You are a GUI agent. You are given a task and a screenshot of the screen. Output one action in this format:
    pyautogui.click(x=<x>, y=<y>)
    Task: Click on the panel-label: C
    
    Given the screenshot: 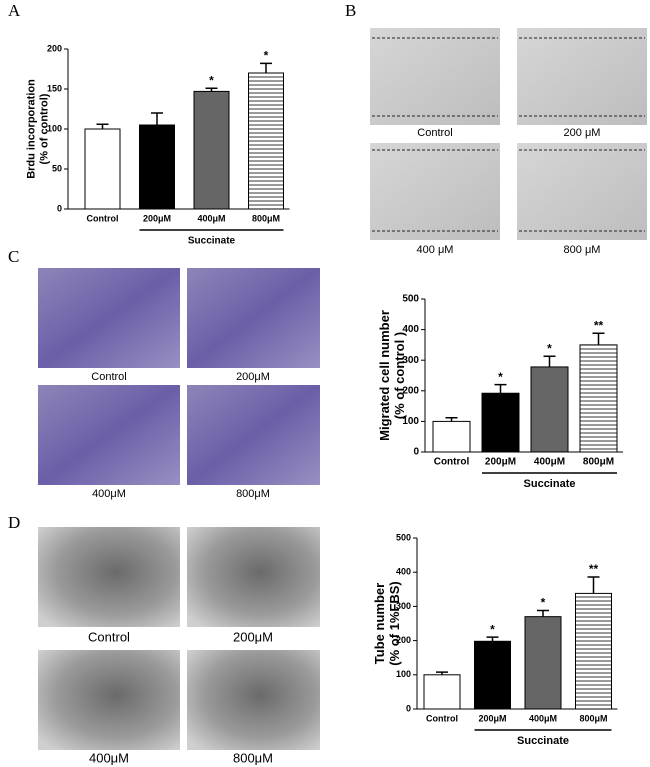 What is the action you would take?
    pyautogui.click(x=13, y=256)
    